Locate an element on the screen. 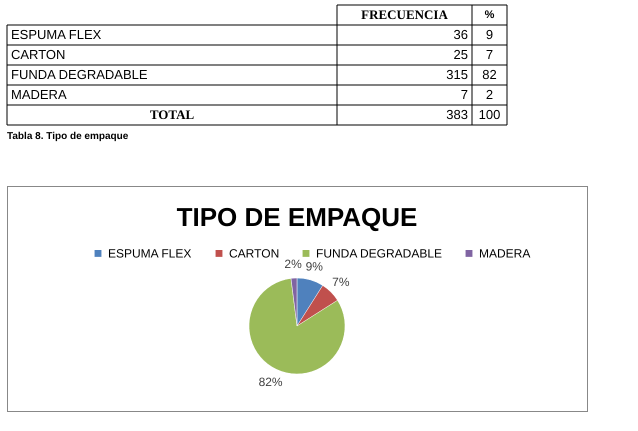 The image size is (638, 431). legend-label: FUNDA DEGRADABLE is located at coordinates (379, 253).